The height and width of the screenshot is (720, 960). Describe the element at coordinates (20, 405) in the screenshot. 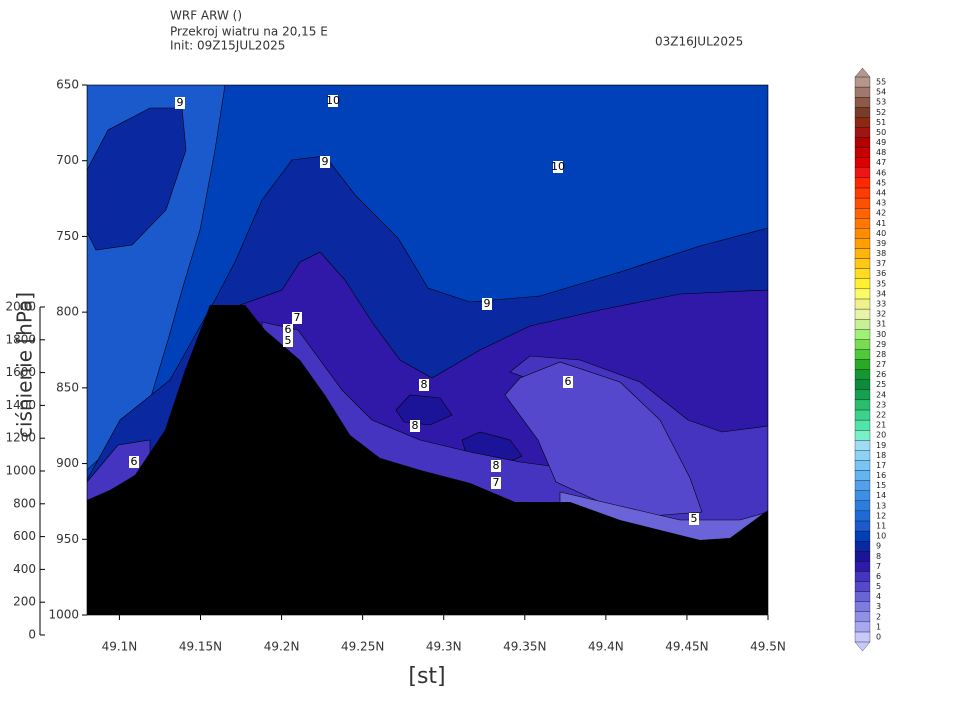

I see `y2-tick-label: 1400` at that location.